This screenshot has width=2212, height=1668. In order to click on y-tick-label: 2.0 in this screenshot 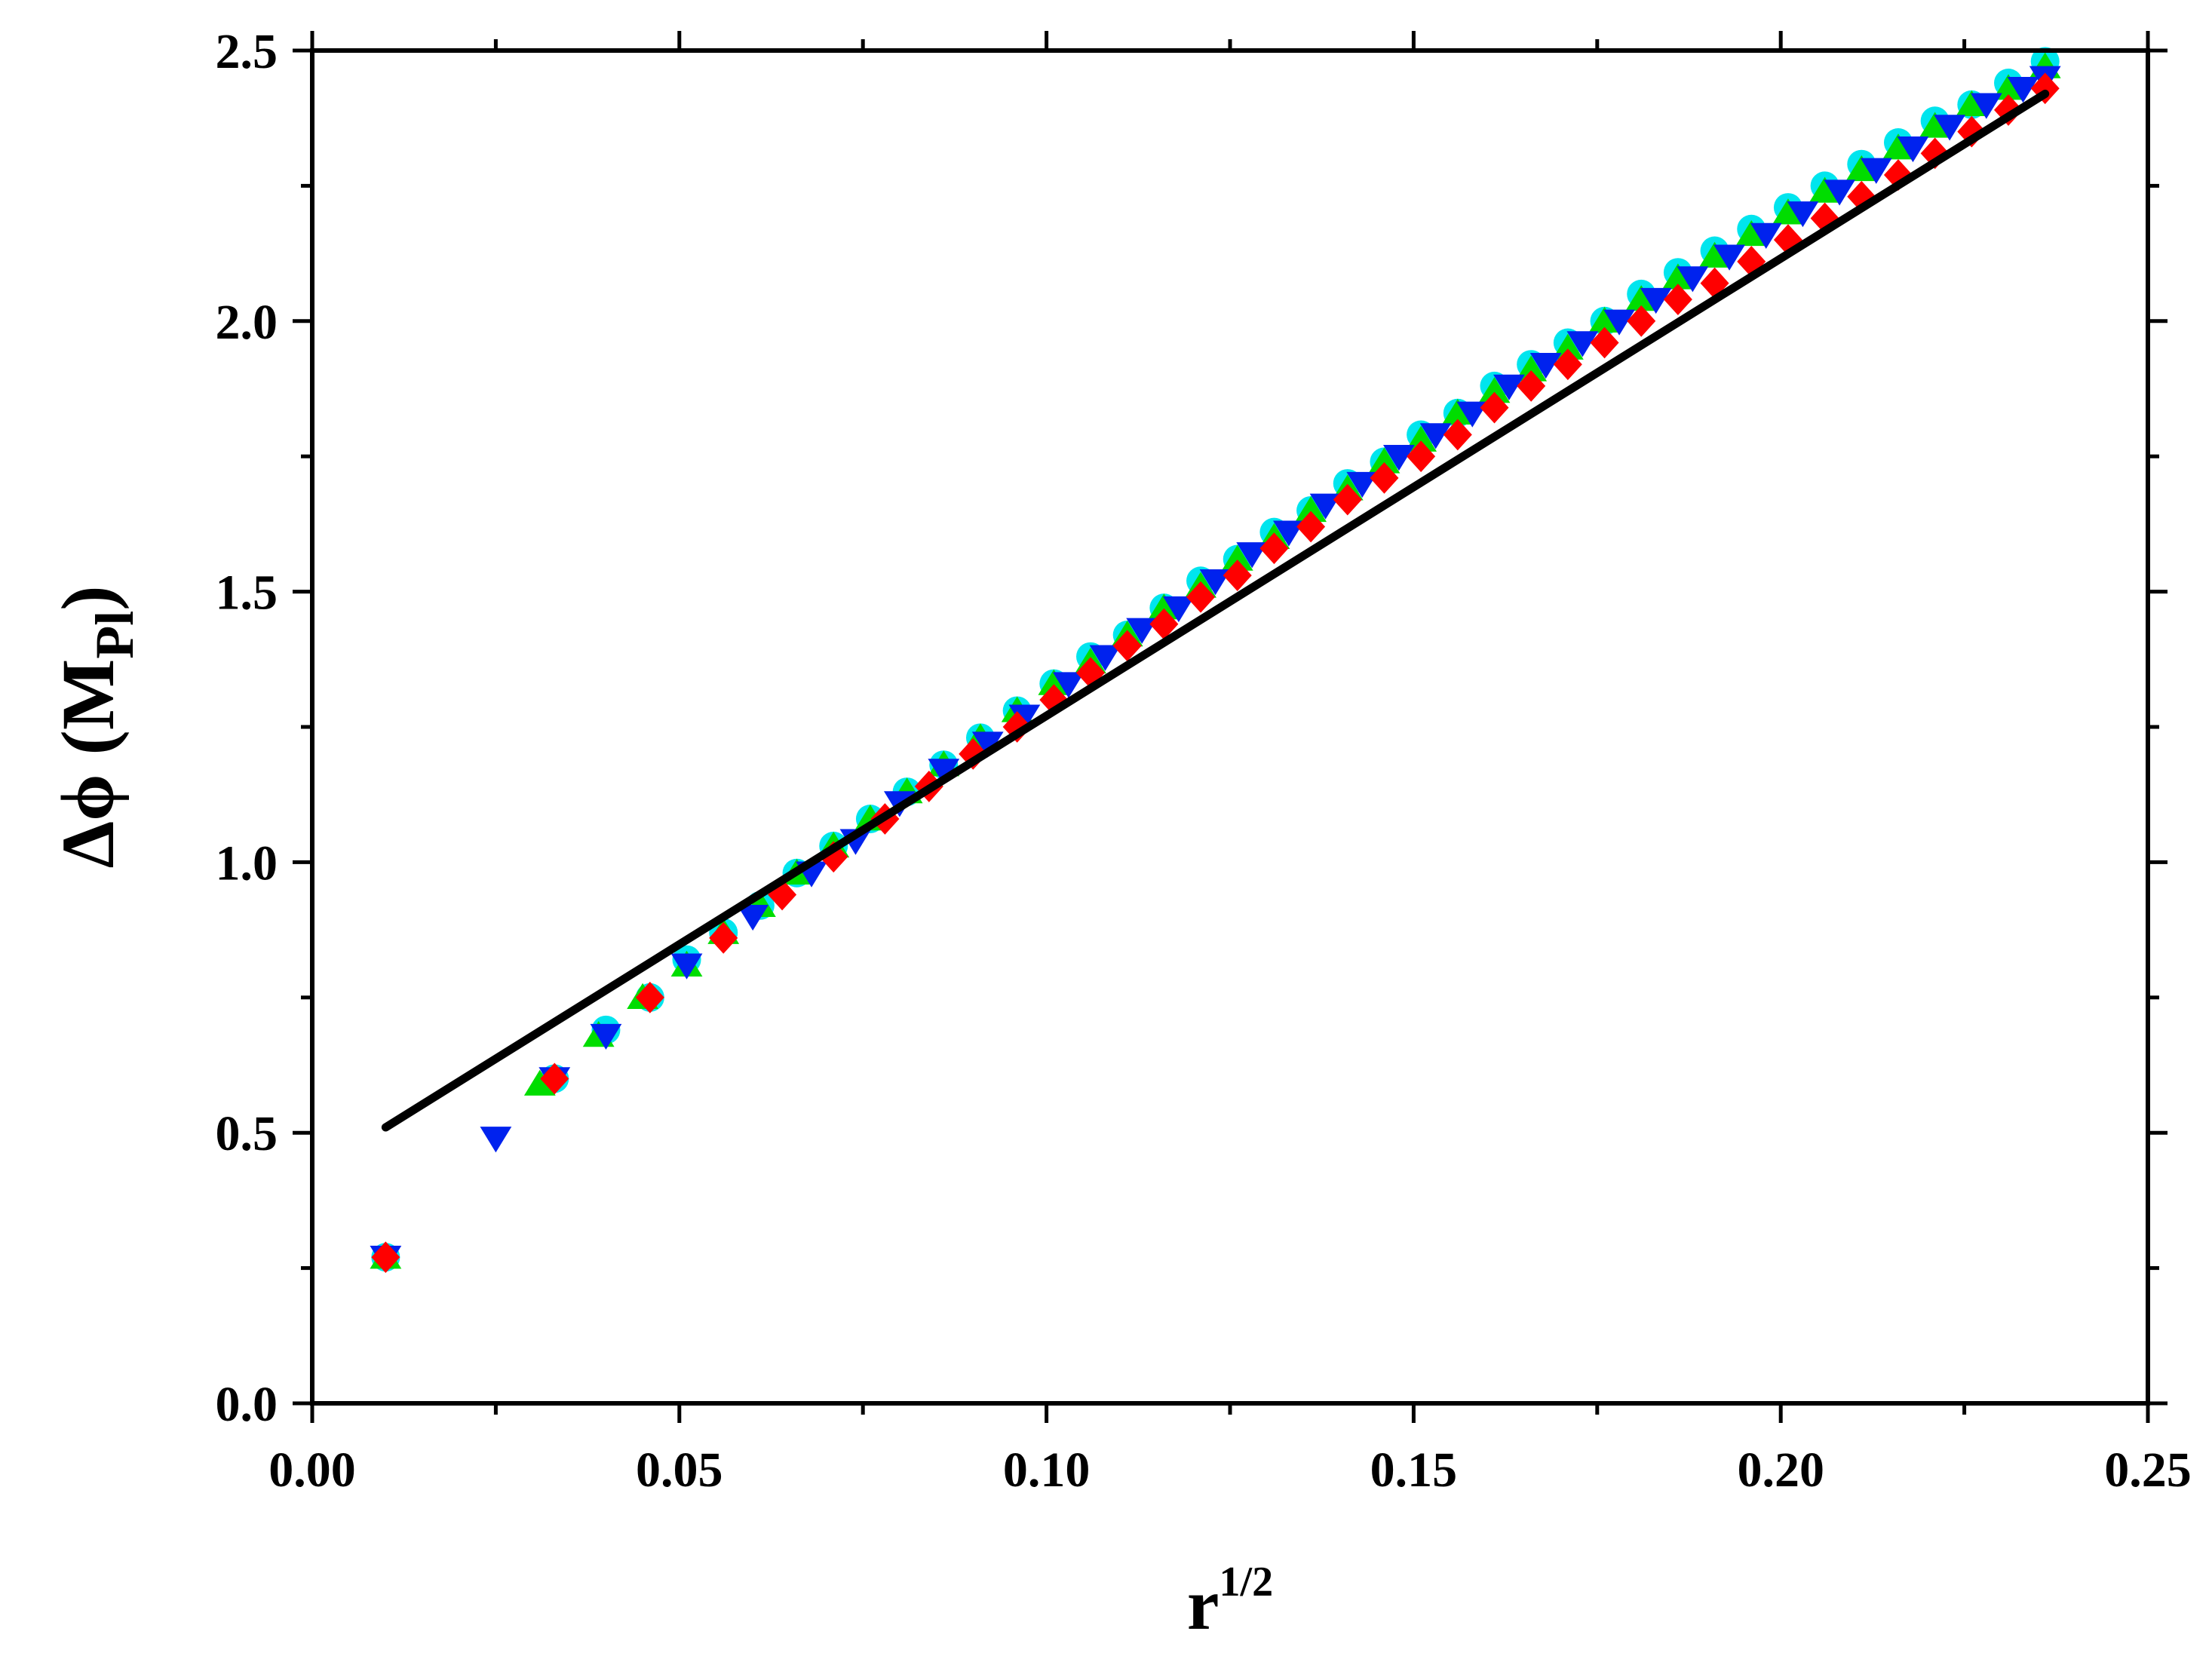, I will do `click(247, 322)`.